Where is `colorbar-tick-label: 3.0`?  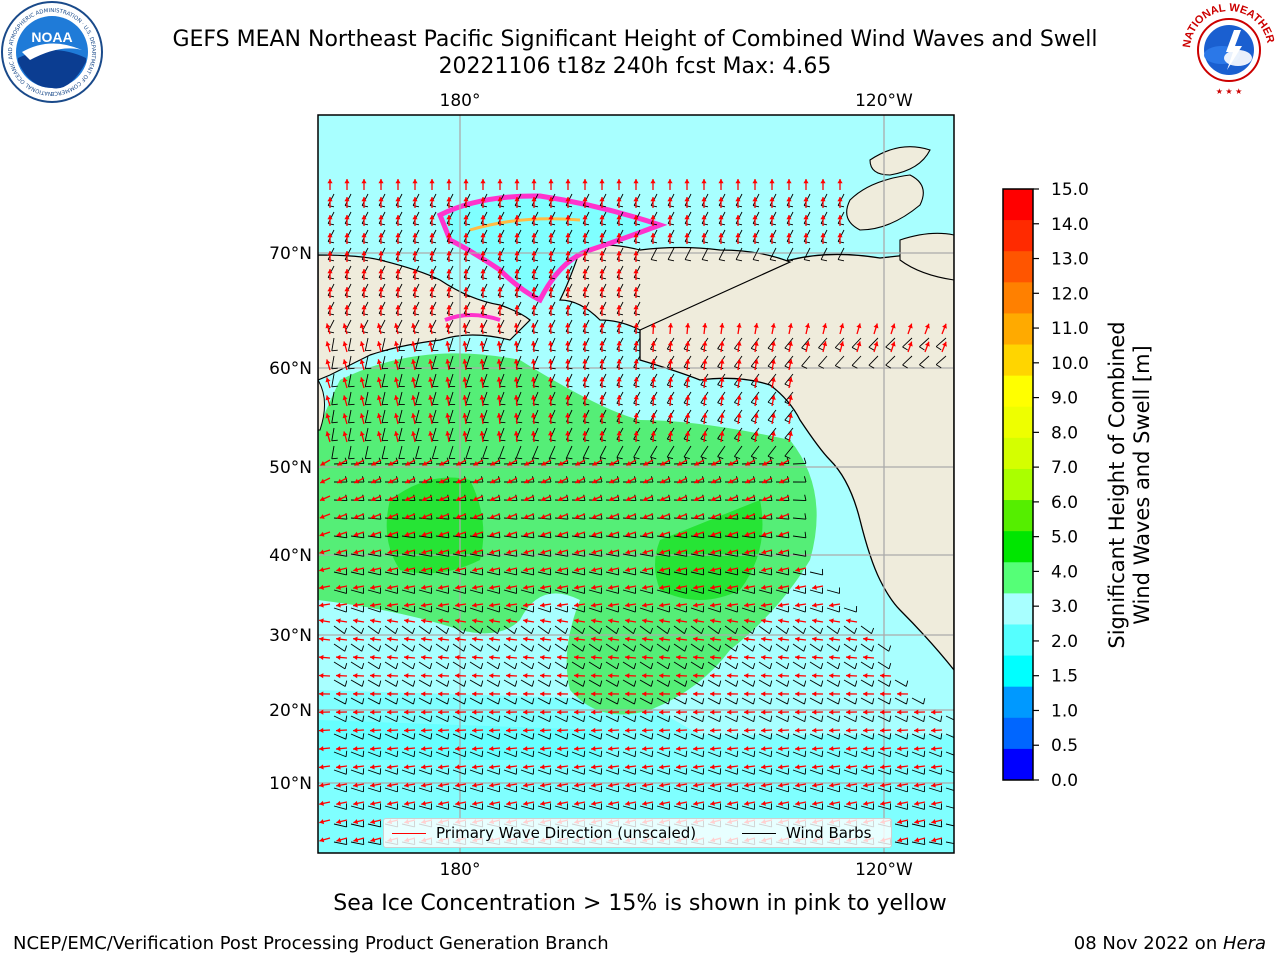
colorbar-tick-label: 3.0 is located at coordinates (1064, 607).